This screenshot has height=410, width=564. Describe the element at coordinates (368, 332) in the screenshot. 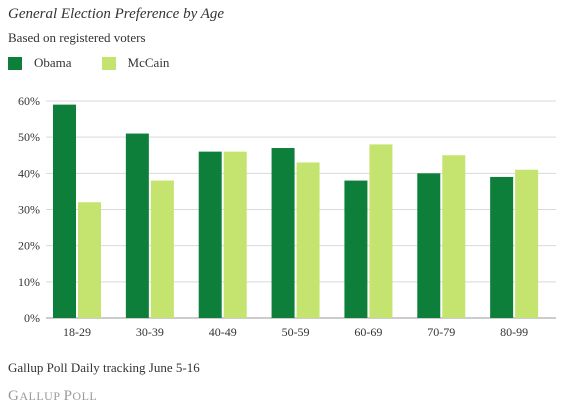

I see `x-tick-label: 60-69` at that location.